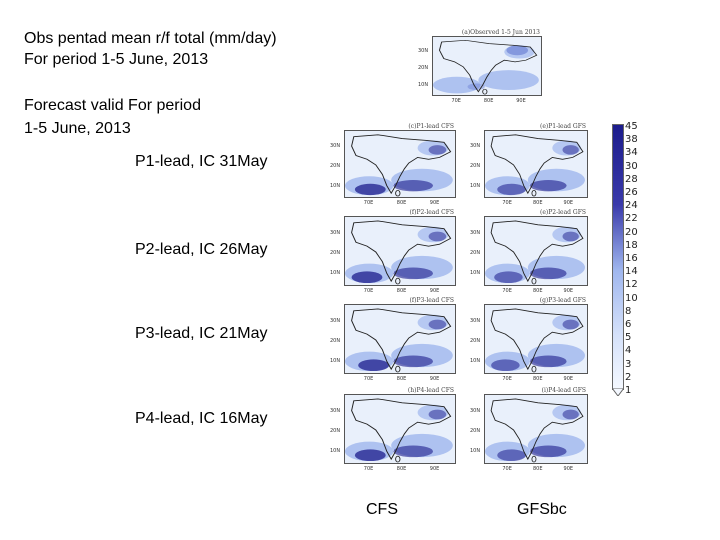 The image size is (720, 540). What do you see at coordinates (631, 153) in the screenshot?
I see `colorbar-tick-label: 34` at bounding box center [631, 153].